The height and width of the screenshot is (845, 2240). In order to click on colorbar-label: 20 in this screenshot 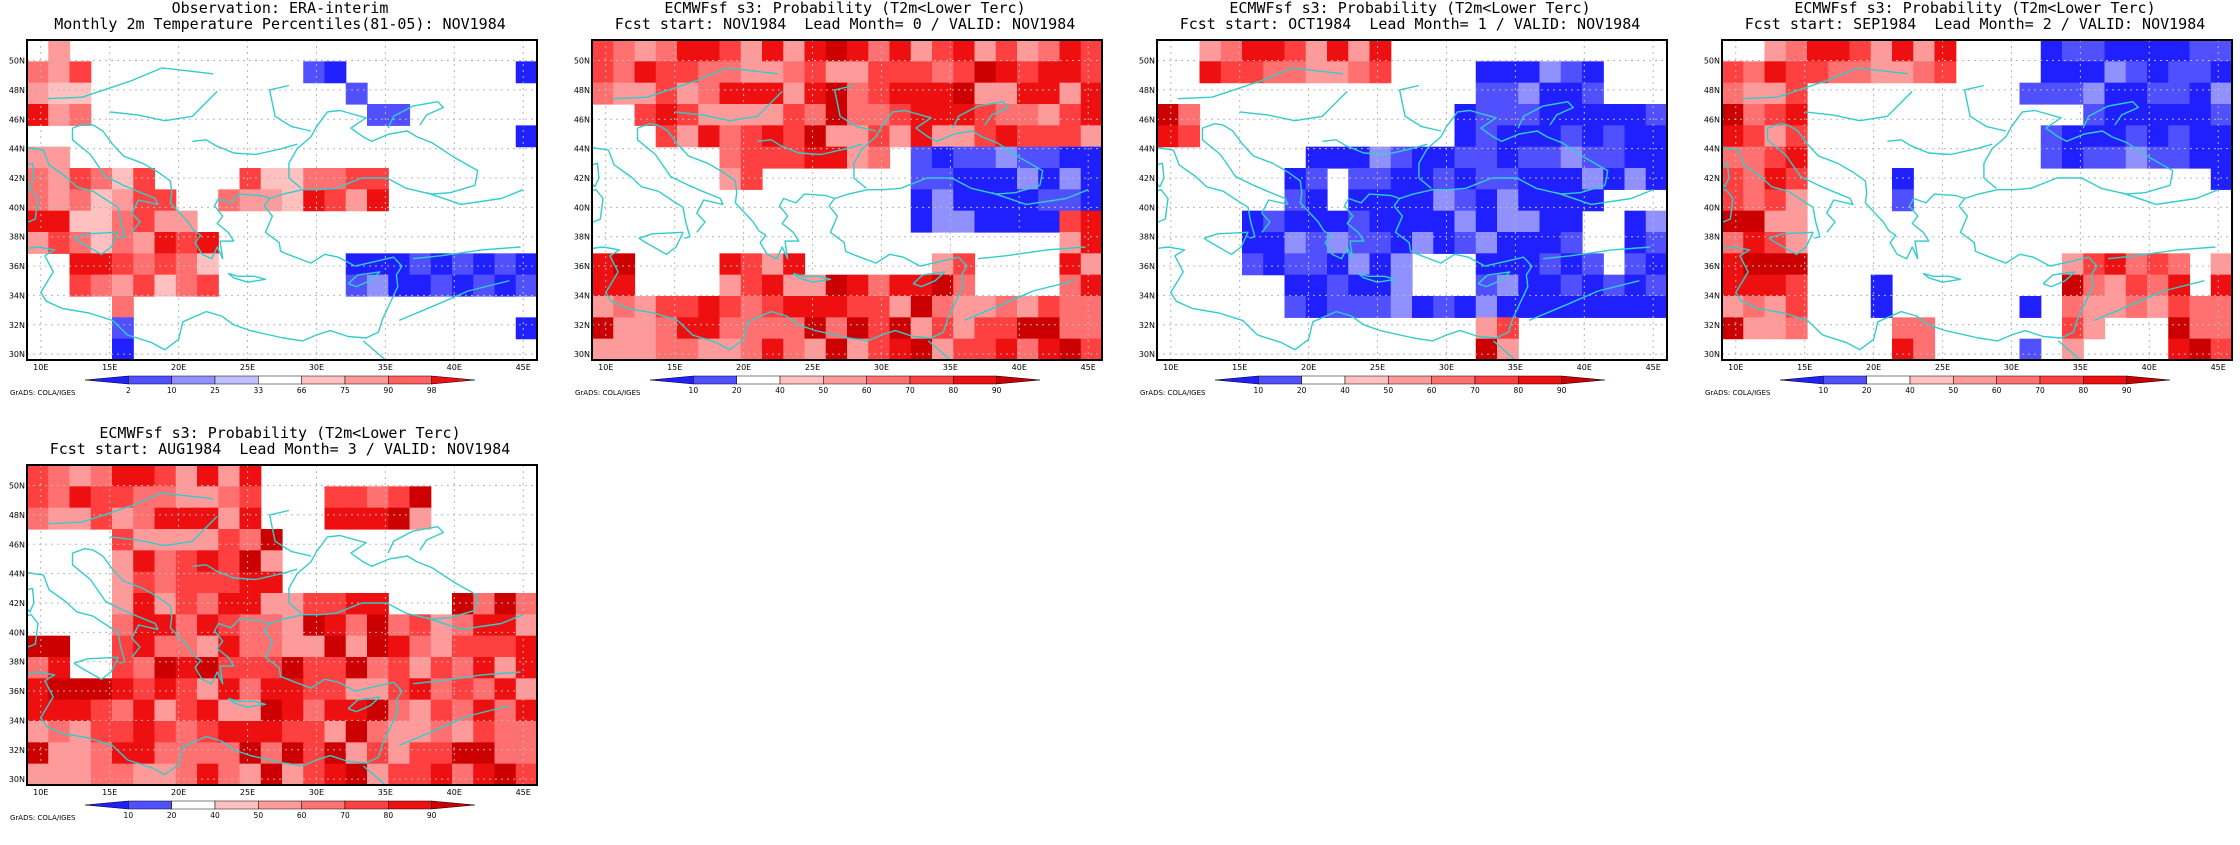, I will do `click(737, 390)`.